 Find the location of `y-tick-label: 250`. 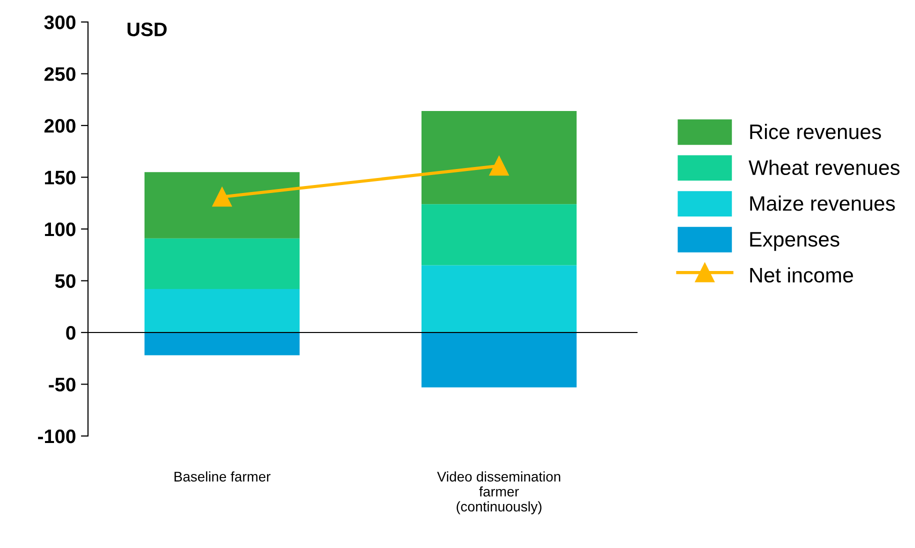

y-tick-label: 250 is located at coordinates (60, 74).